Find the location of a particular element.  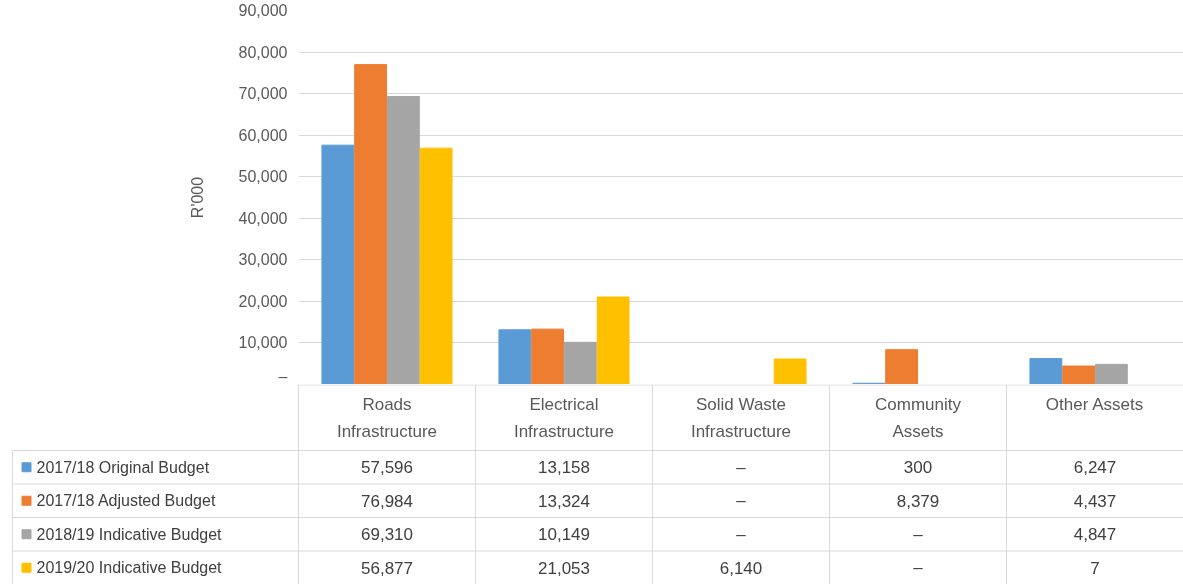

y-axis-title: R'000 is located at coordinates (197, 197).